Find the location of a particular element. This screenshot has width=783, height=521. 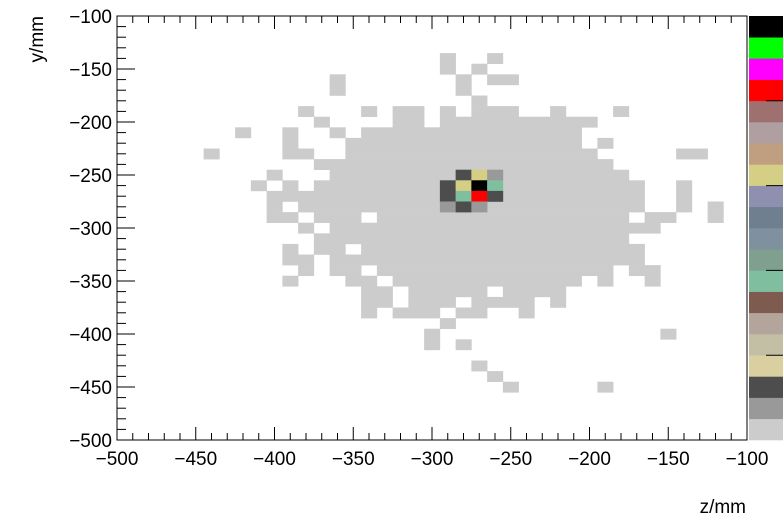

x-axis-tick-labels: −500 −450 −400 −350 −300 −250 −200 −150 −100 is located at coordinates (432, 459).